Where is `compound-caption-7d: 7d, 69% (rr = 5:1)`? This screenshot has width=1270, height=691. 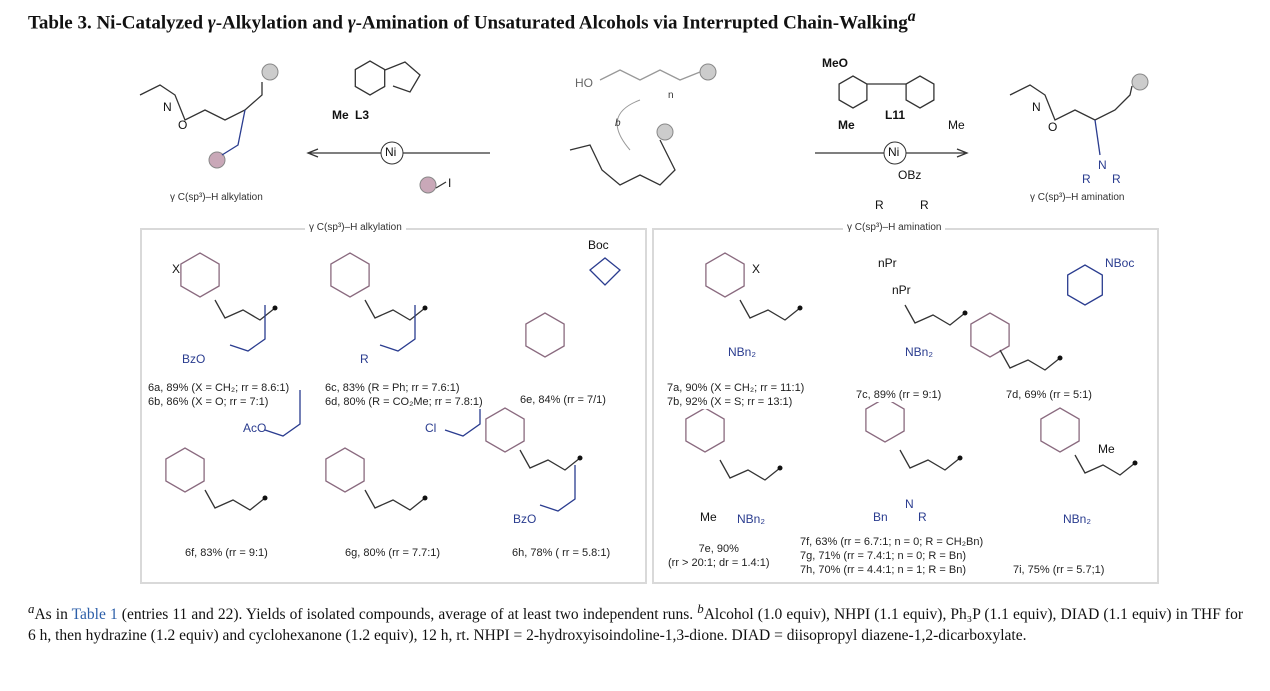
compound-caption-7d: 7d, 69% (rr = 5:1) is located at coordinates (1049, 395).